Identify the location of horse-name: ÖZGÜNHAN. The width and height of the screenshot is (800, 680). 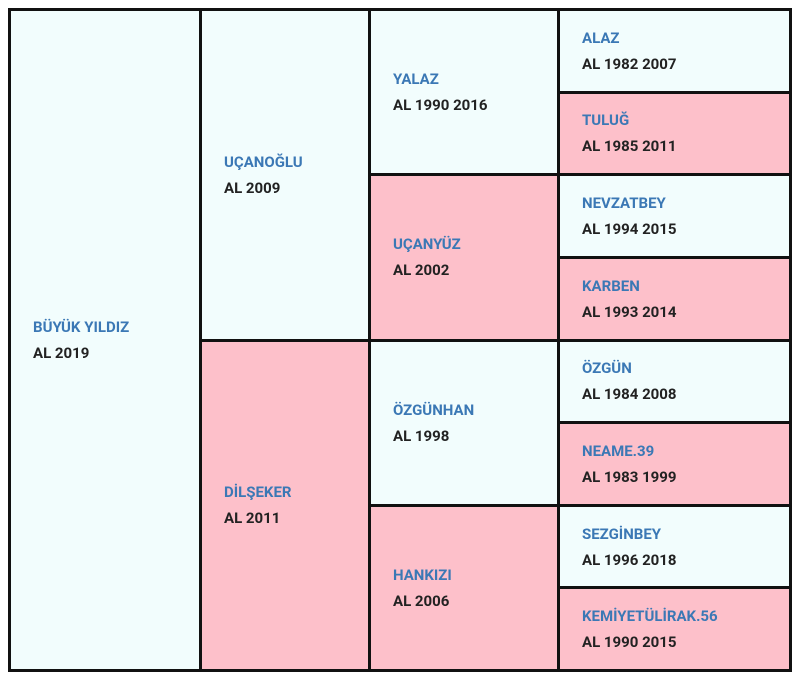
(434, 409).